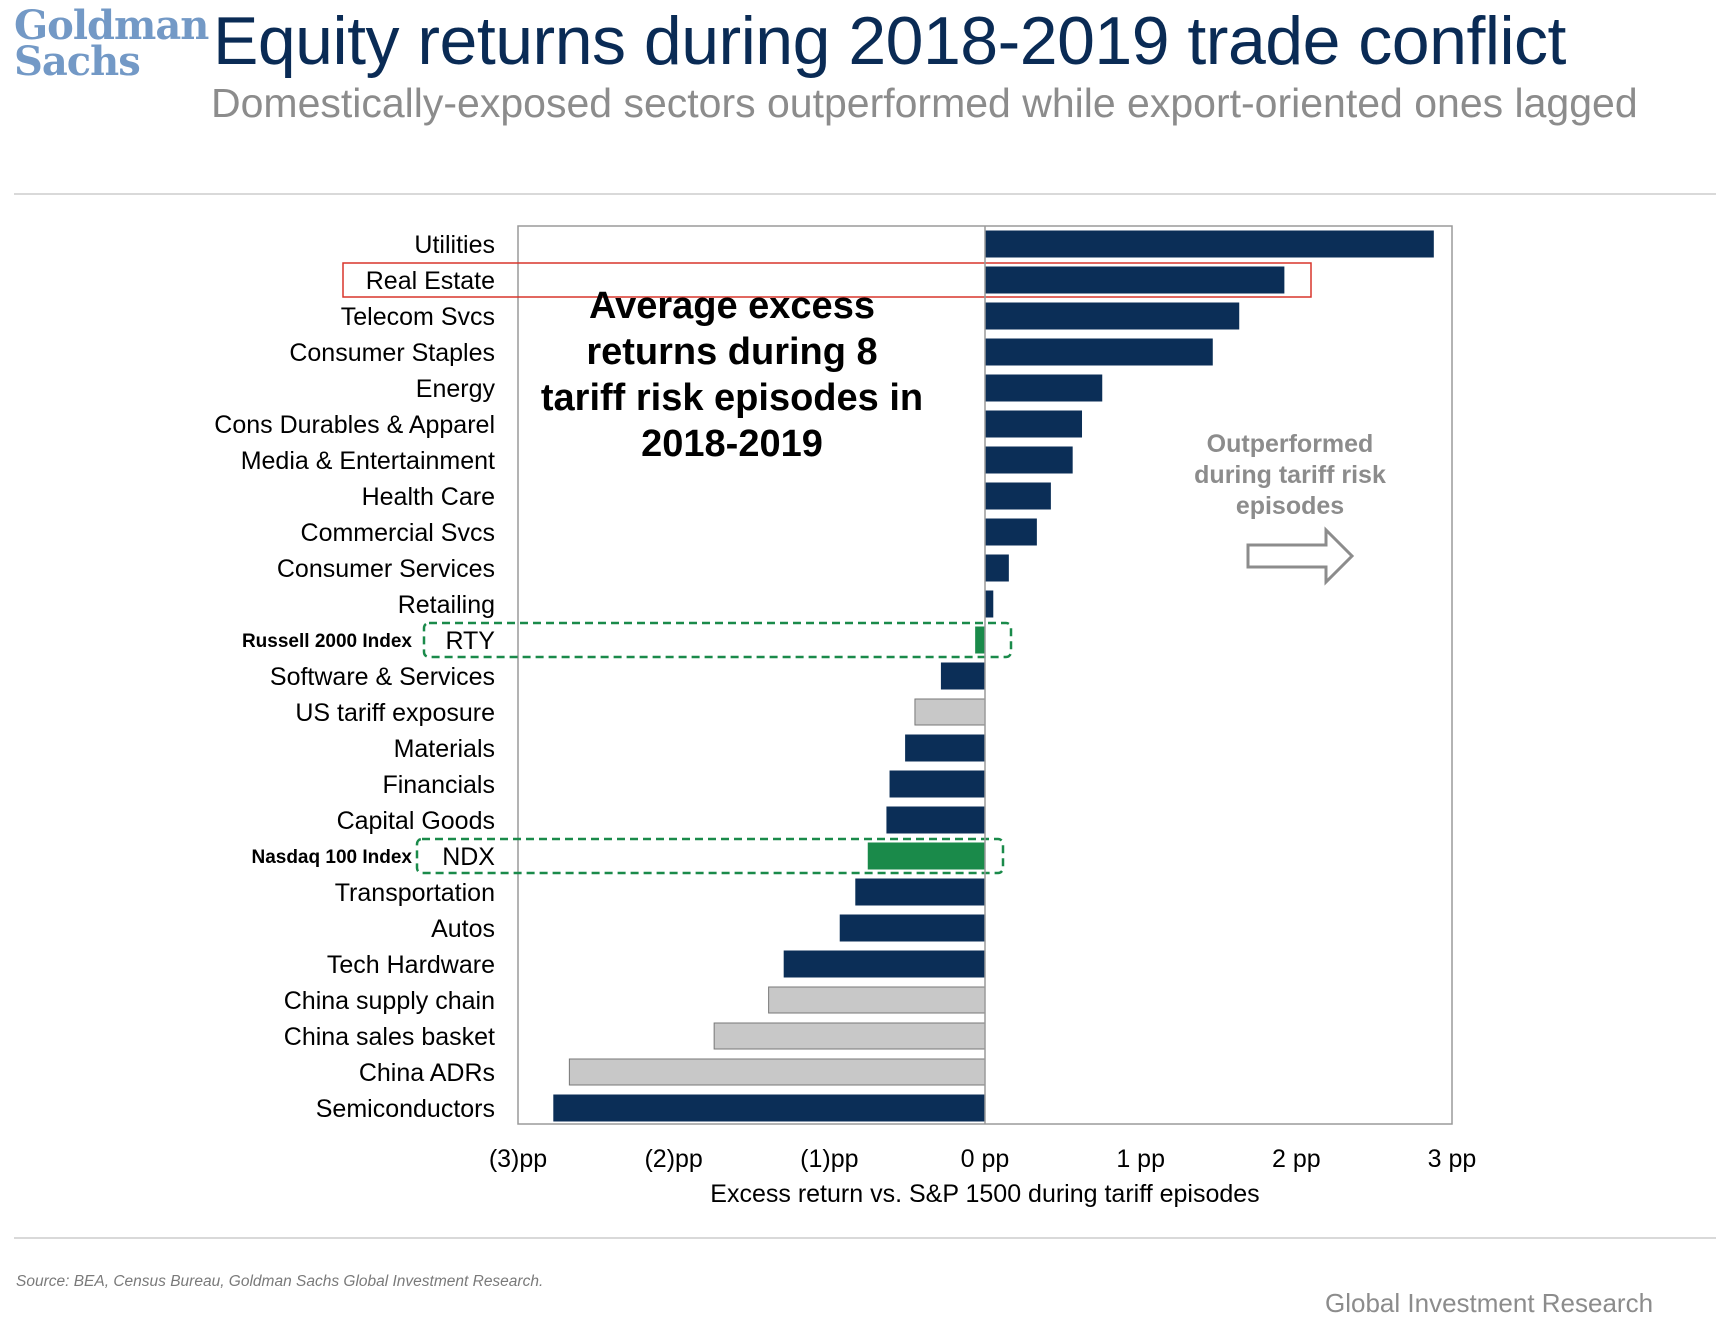 The image size is (1716, 1324). I want to click on chart-annotation: 2018-2019, so click(732, 444).